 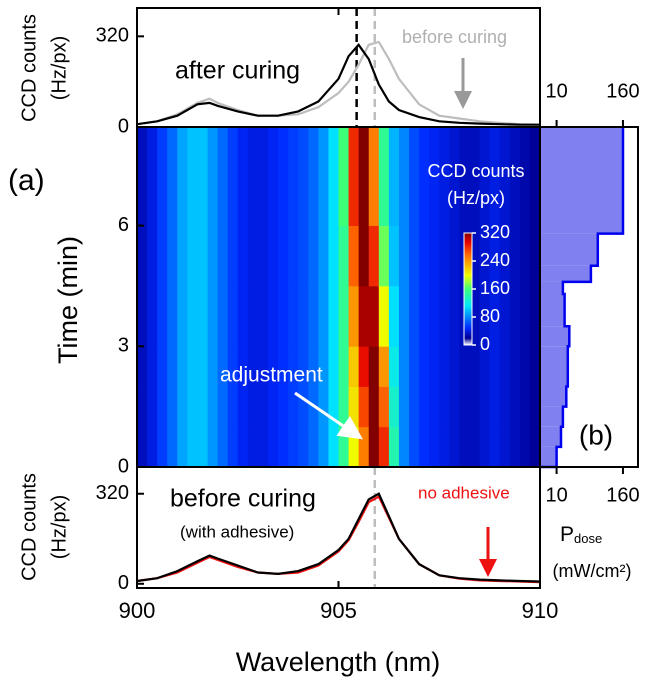 I want to click on series-line, so click(x=338, y=537).